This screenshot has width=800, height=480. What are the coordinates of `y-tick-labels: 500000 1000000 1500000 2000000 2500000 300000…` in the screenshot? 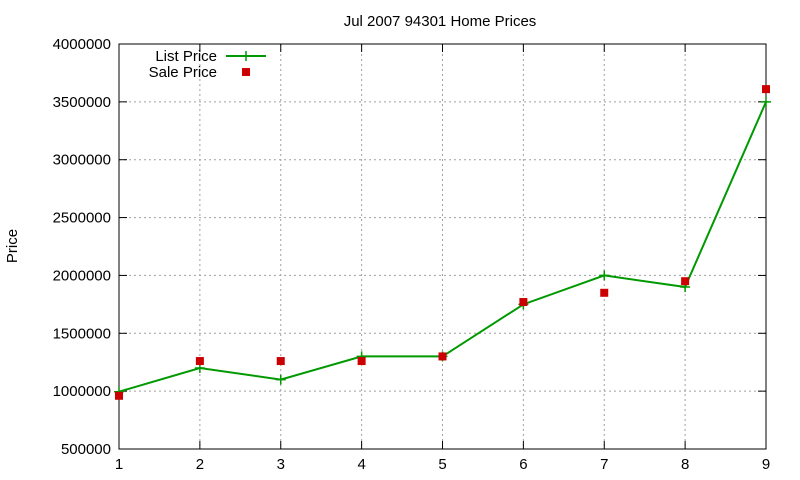 It's located at (82, 247).